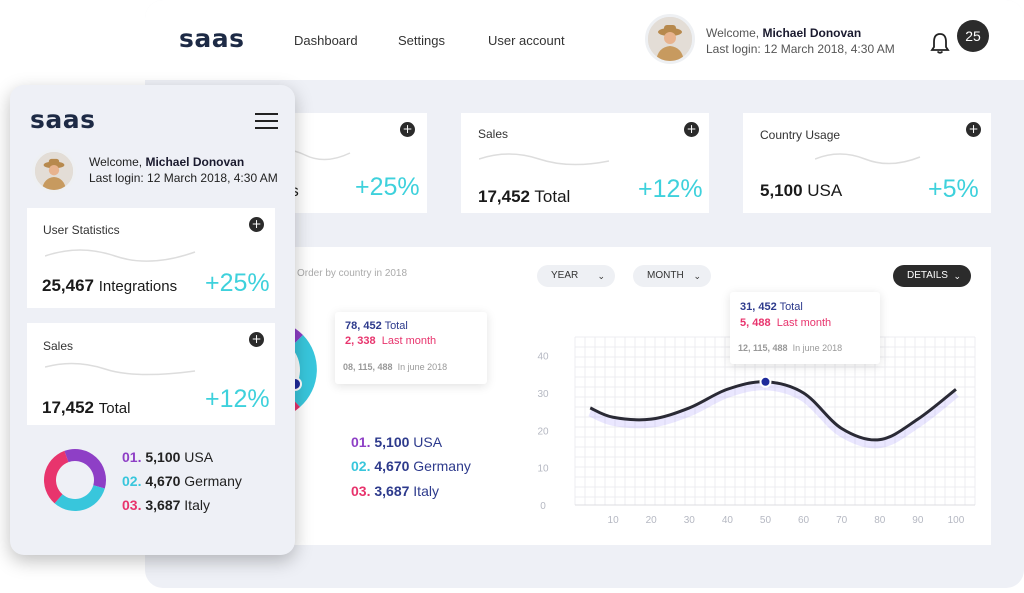  What do you see at coordinates (825, 190) in the screenshot?
I see `country-unit: USA` at bounding box center [825, 190].